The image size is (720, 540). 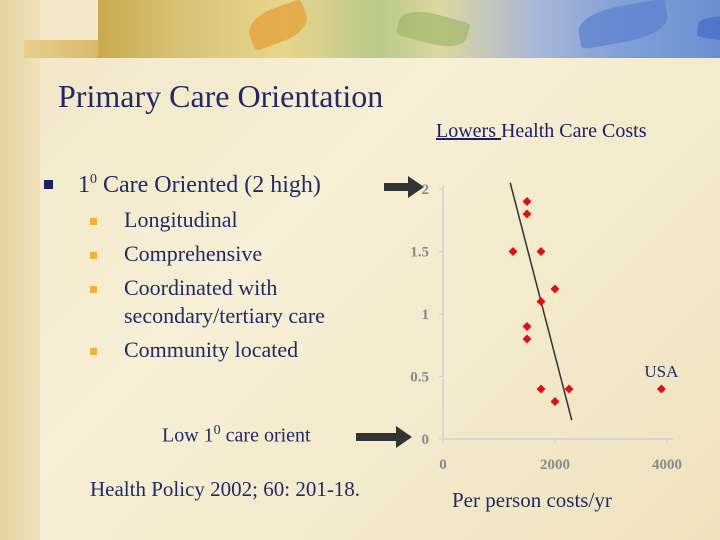 I want to click on background-paper-edge, so click(x=20, y=270).